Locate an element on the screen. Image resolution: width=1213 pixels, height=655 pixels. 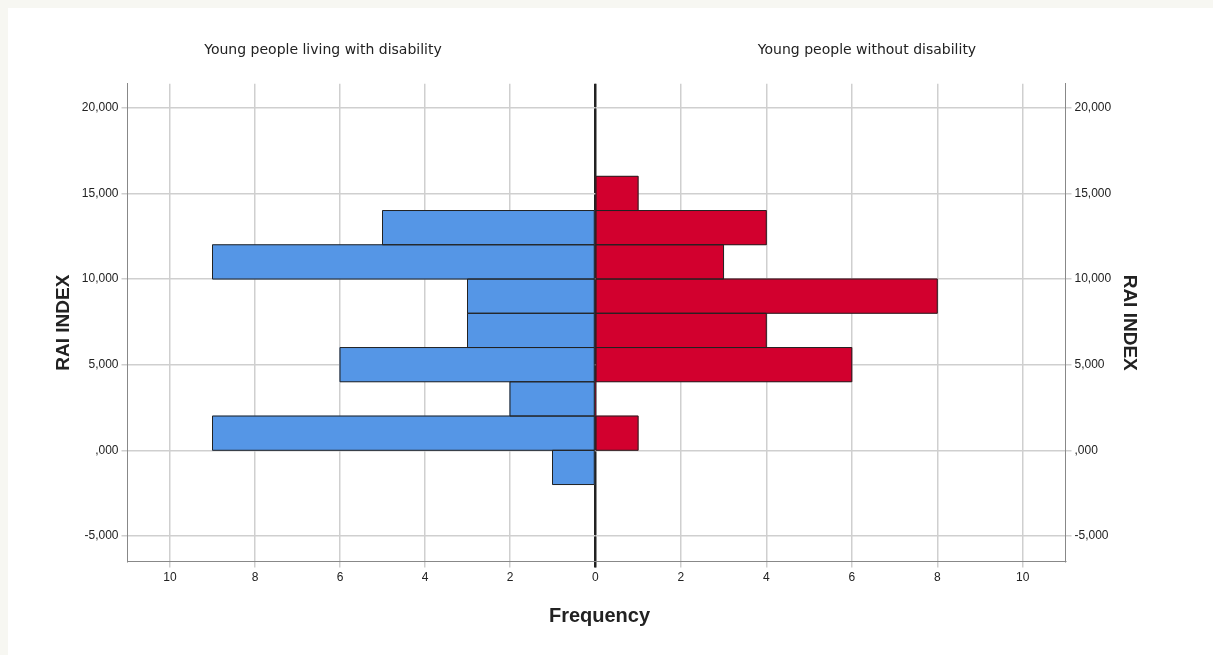
x-tick-label: 0 is located at coordinates (595, 577).